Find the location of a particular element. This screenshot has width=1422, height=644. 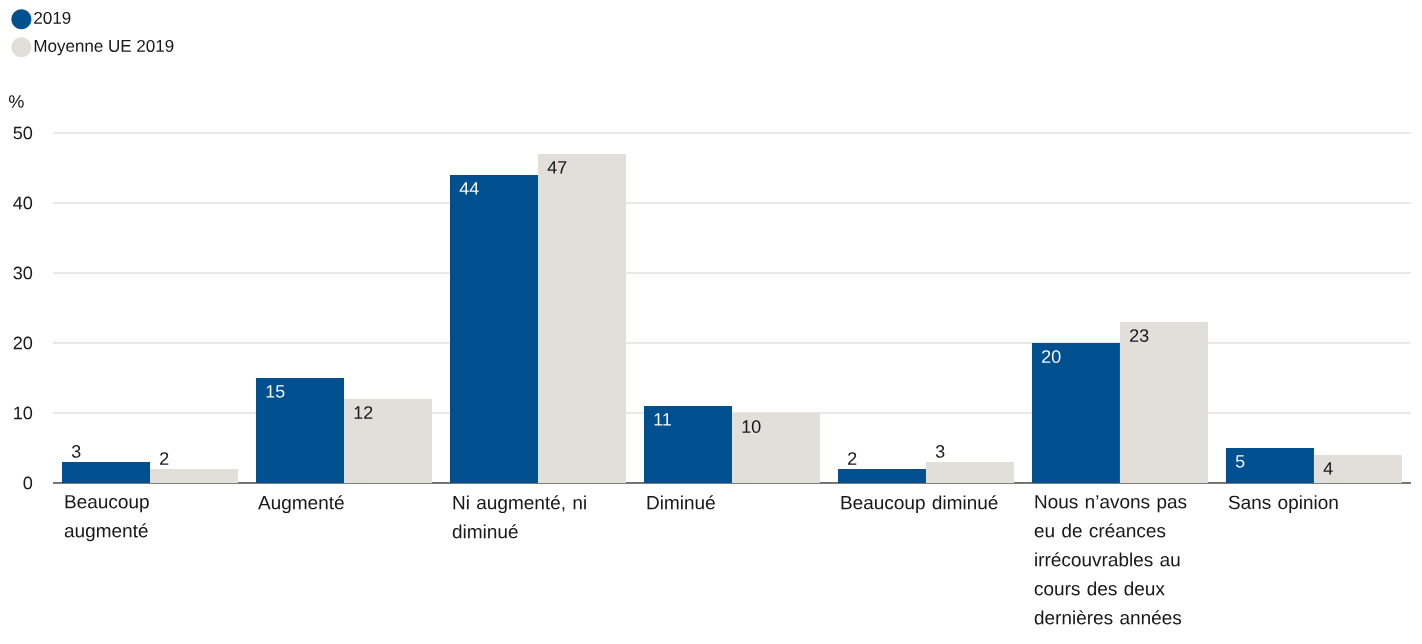

data-label: 12 is located at coordinates (363, 412).